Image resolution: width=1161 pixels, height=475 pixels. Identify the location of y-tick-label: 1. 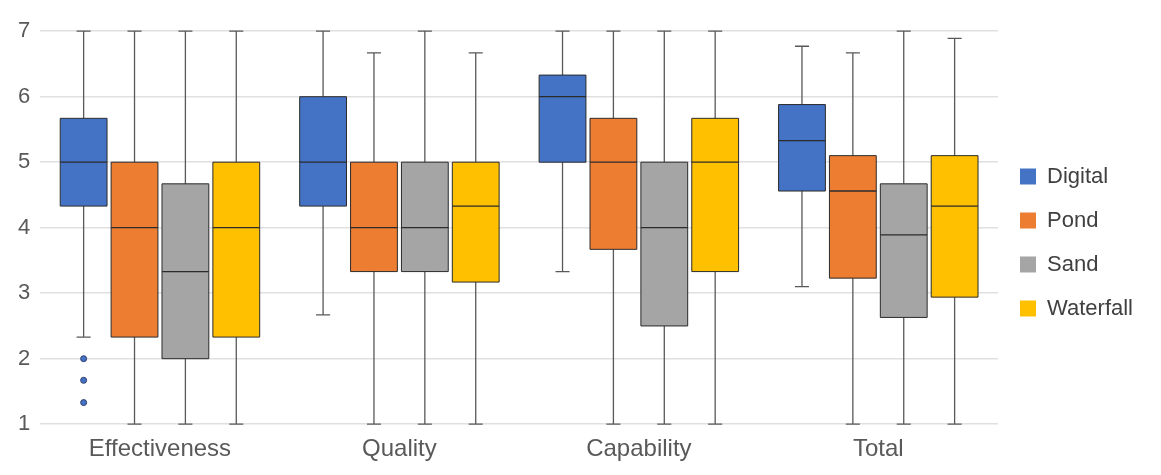
(24, 423).